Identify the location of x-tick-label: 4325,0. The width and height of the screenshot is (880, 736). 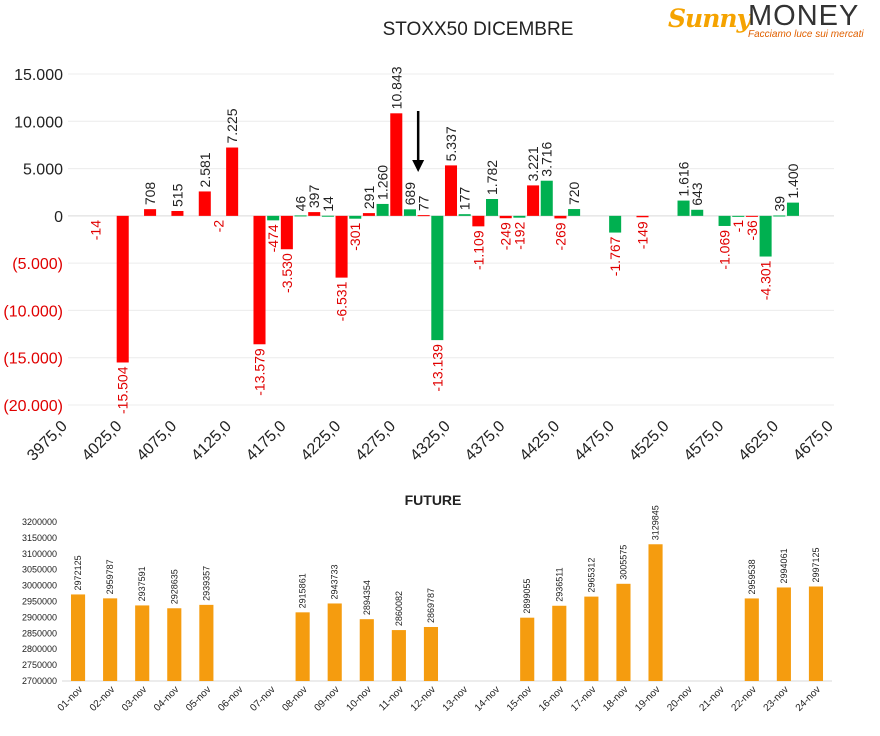
(430, 441).